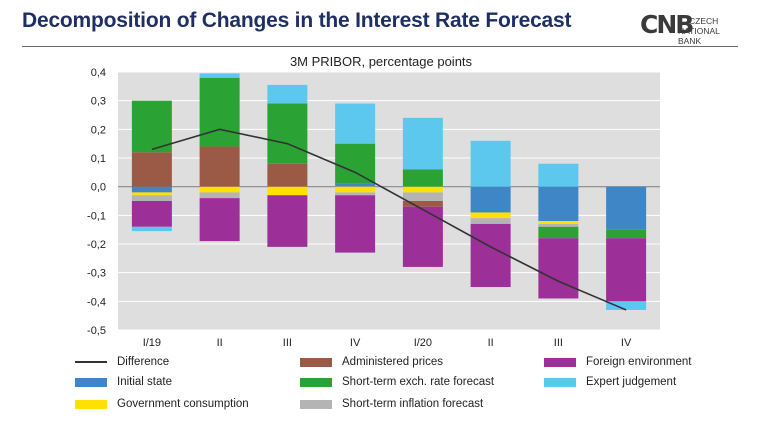 The image size is (762, 426). I want to click on cnb-logo: CNB CZECH NATIONAL BANK, so click(690, 28).